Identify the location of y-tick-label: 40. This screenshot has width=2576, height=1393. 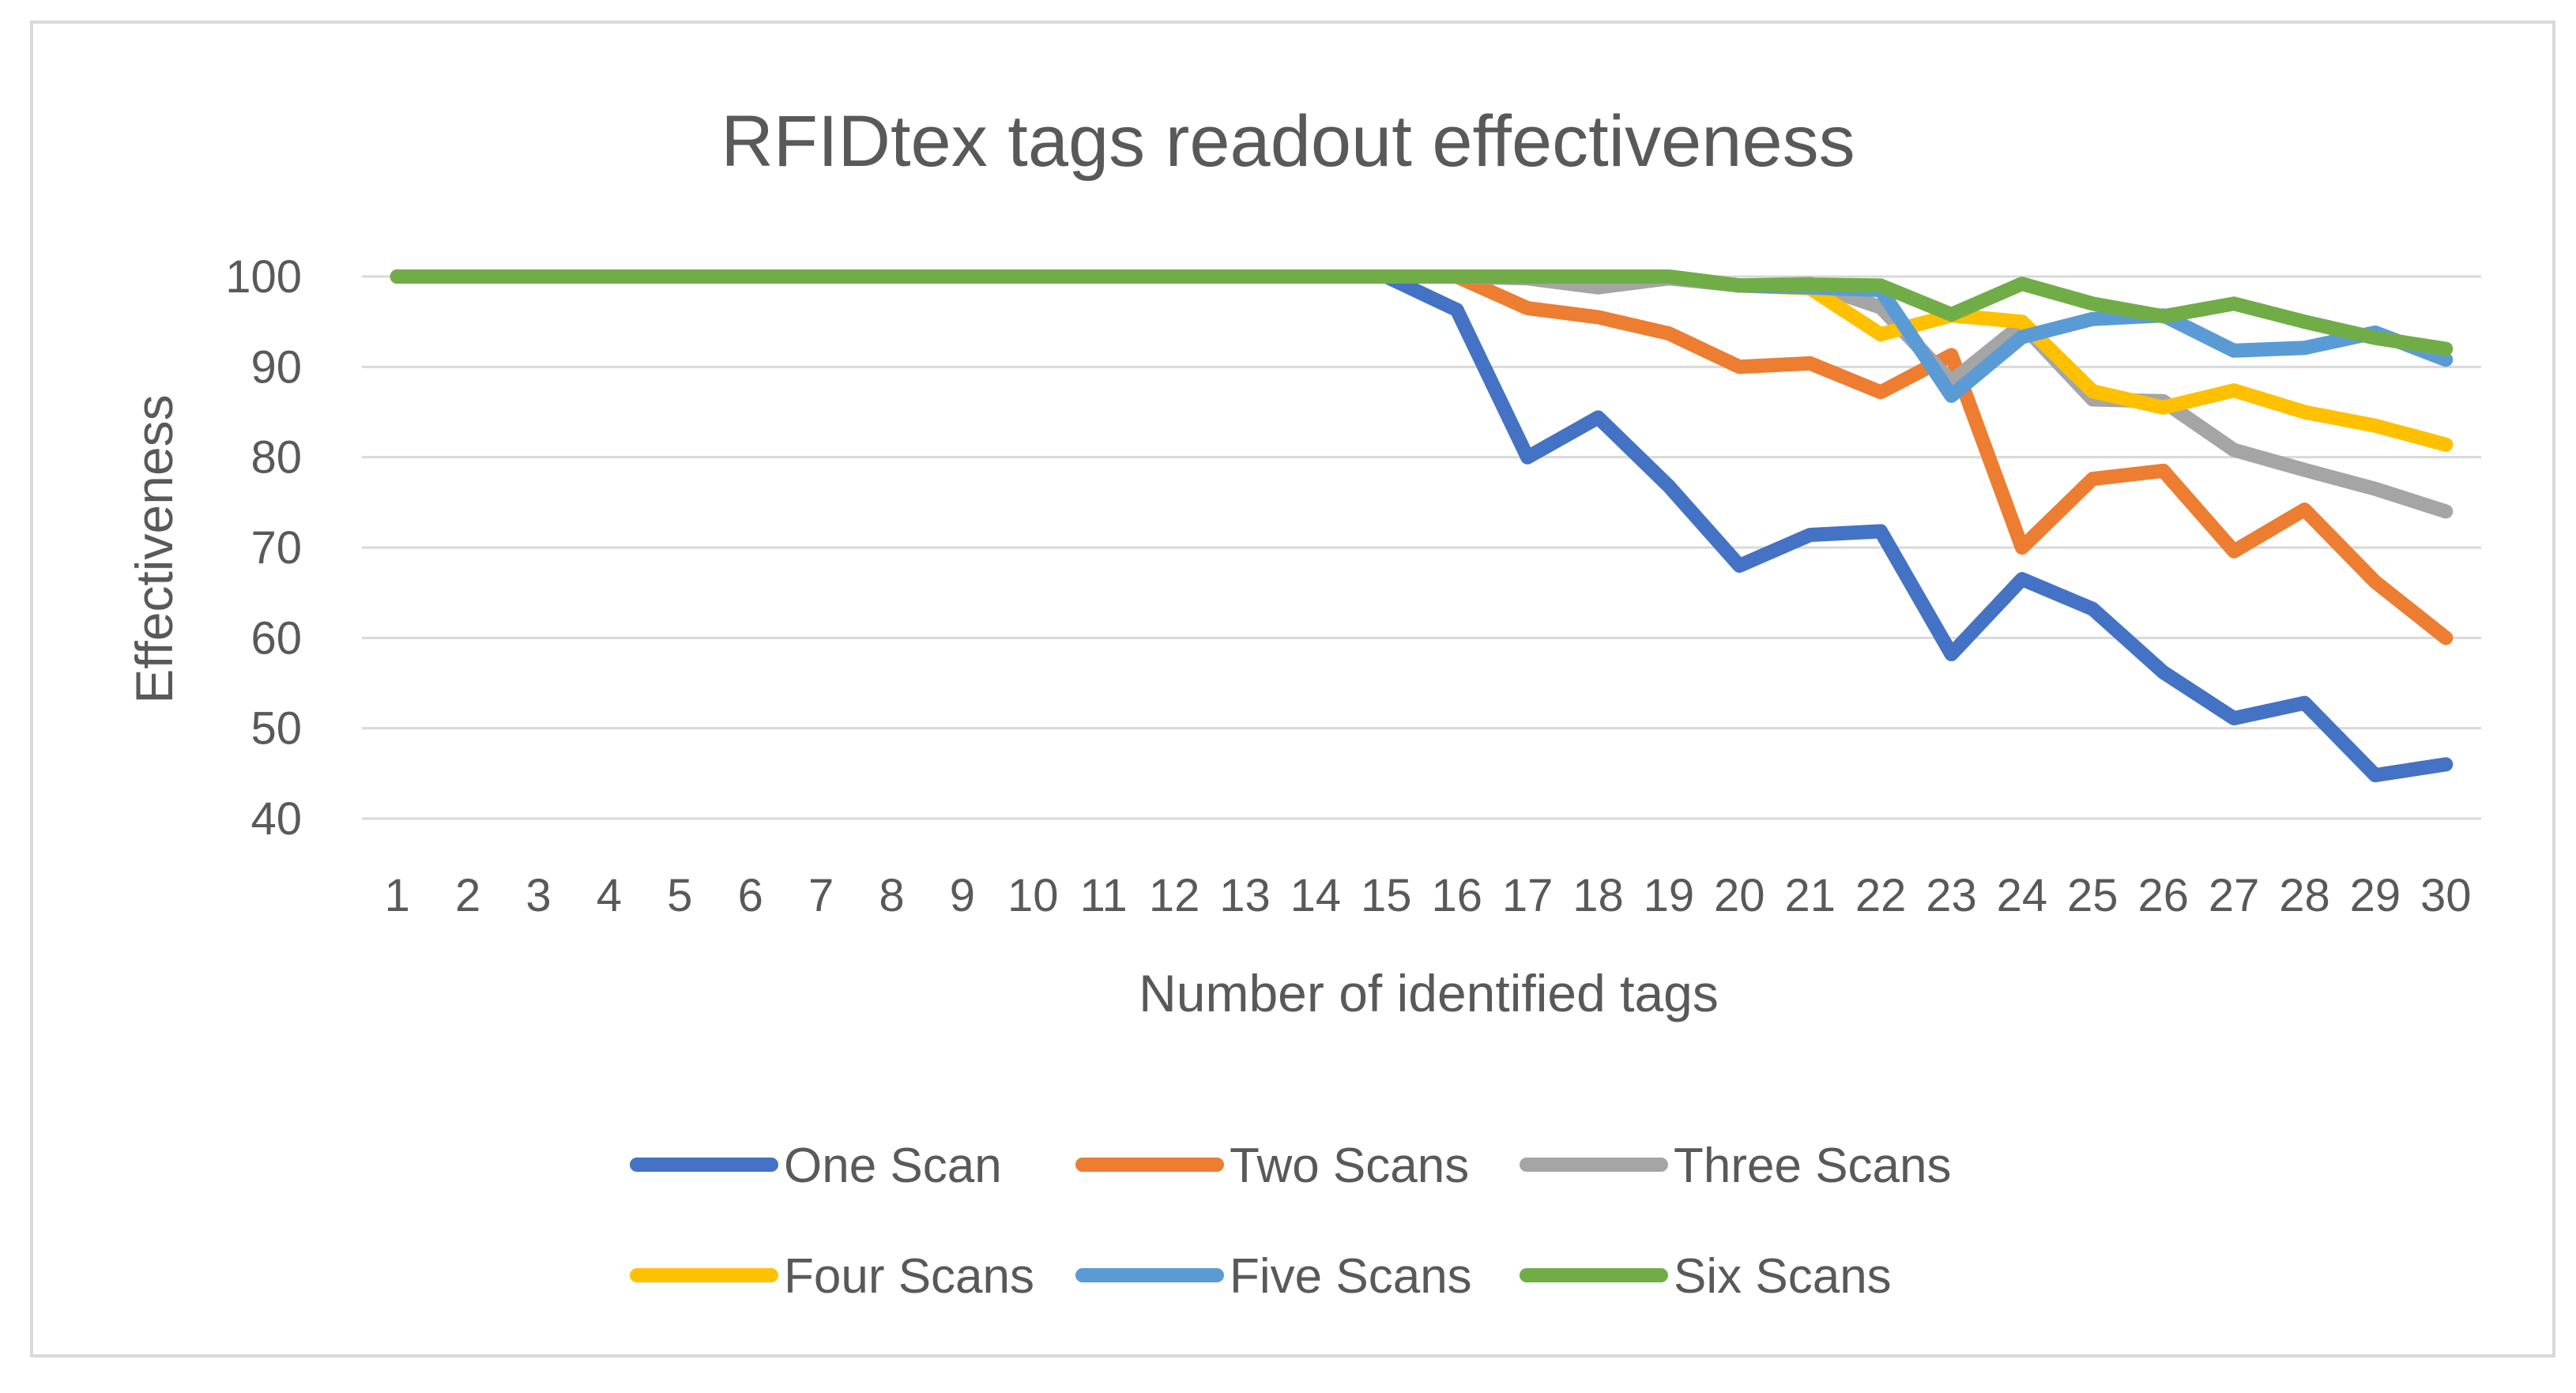
(276, 819).